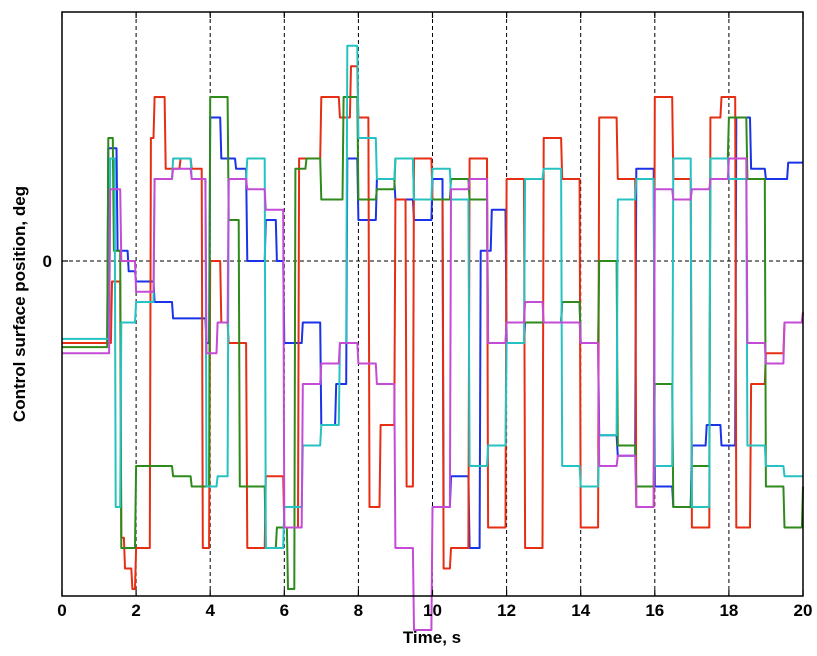  I want to click on x-tick-label-2: 2, so click(135, 610).